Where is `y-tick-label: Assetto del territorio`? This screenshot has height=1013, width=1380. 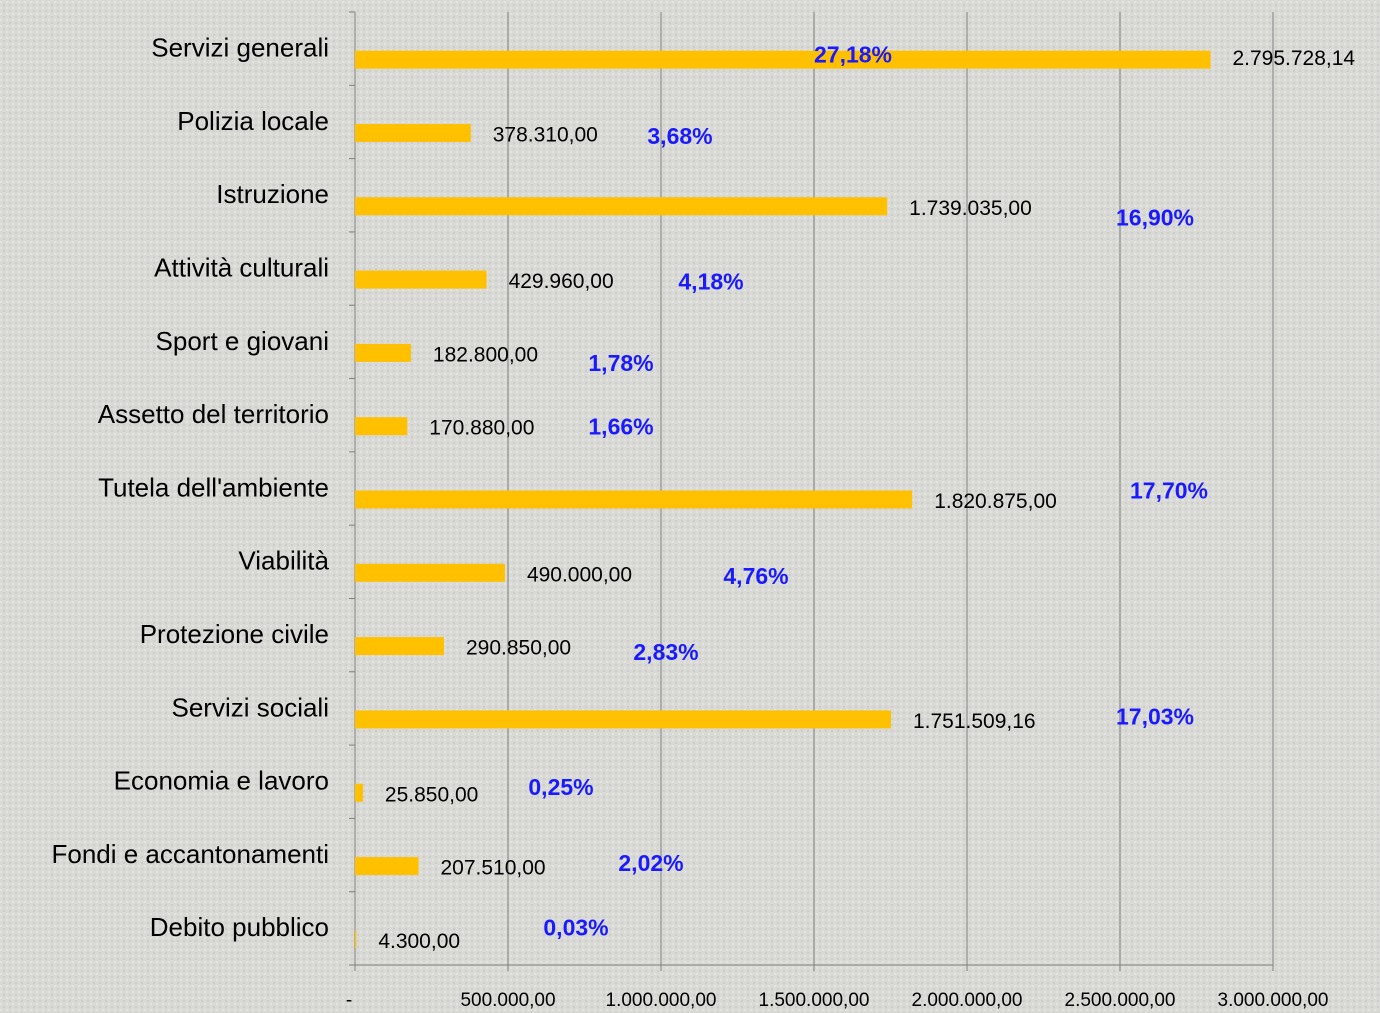
y-tick-label: Assetto del territorio is located at coordinates (213, 414).